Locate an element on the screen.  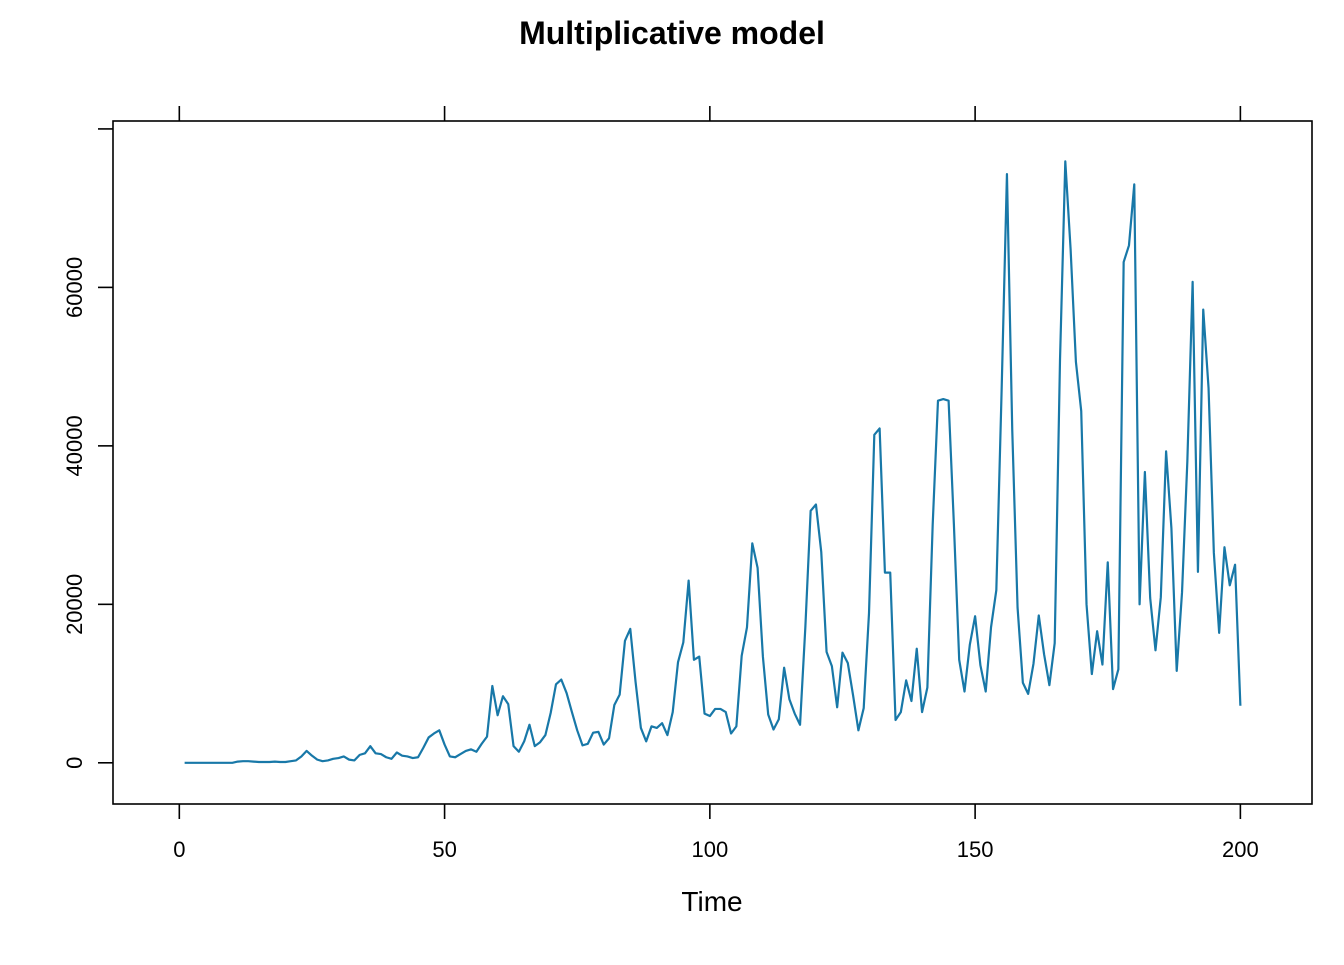
chart-title: Multiplicative model is located at coordinates (672, 33).